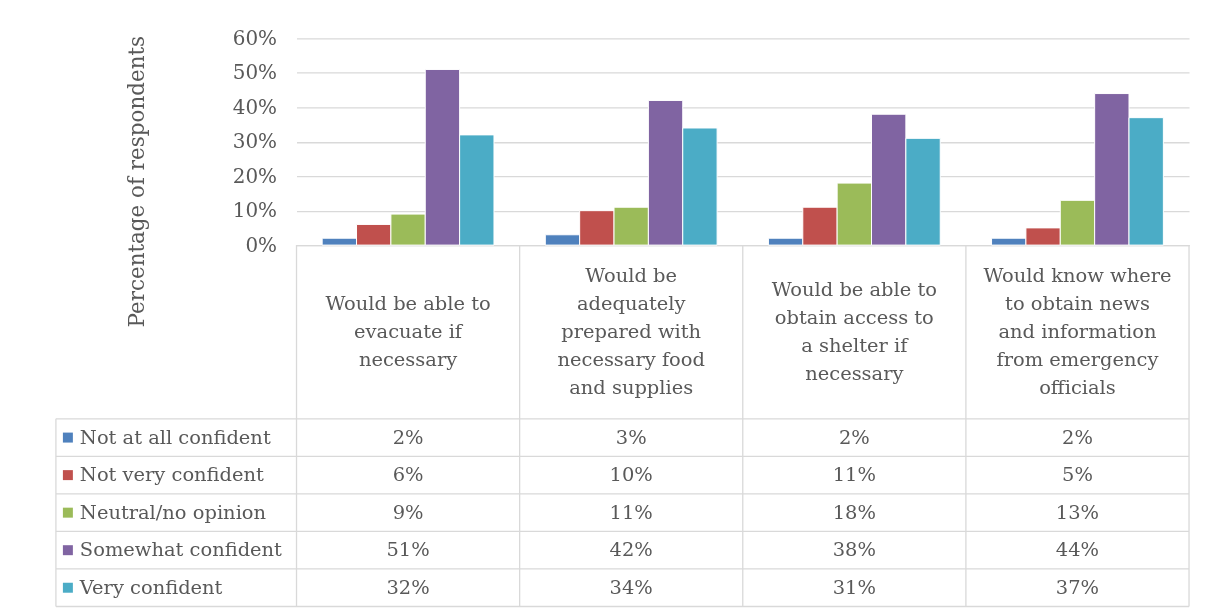 This screenshot has width=1205, height=613. Describe the element at coordinates (1077, 512) in the screenshot. I see `data-label: 13%` at that location.